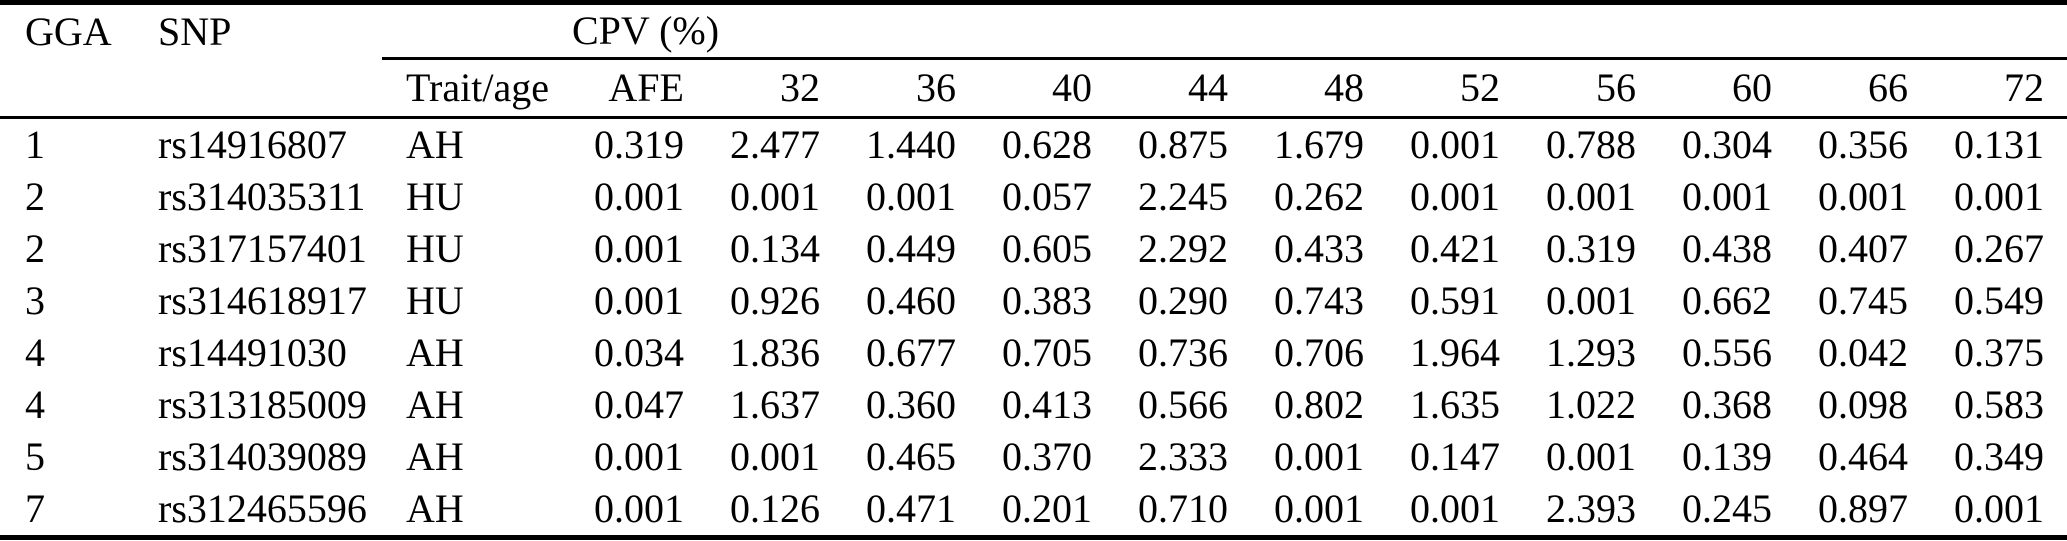  What do you see at coordinates (1033, 31) in the screenshot?
I see `table-header-group-row: GGA SNP CPV (%)` at bounding box center [1033, 31].